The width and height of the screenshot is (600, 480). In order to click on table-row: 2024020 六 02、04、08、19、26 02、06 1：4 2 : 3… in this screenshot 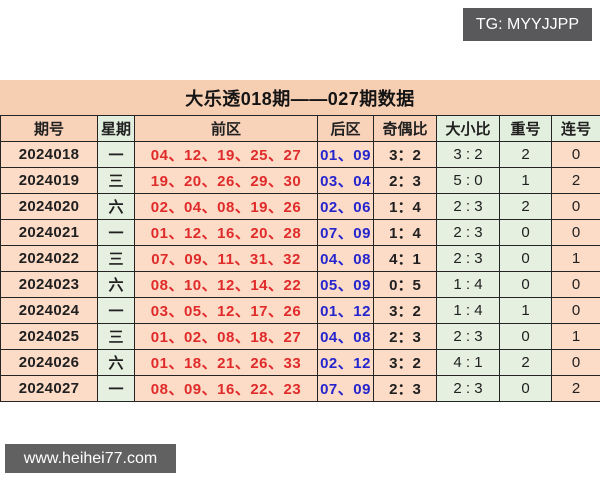, I will do `click(300, 206)`.